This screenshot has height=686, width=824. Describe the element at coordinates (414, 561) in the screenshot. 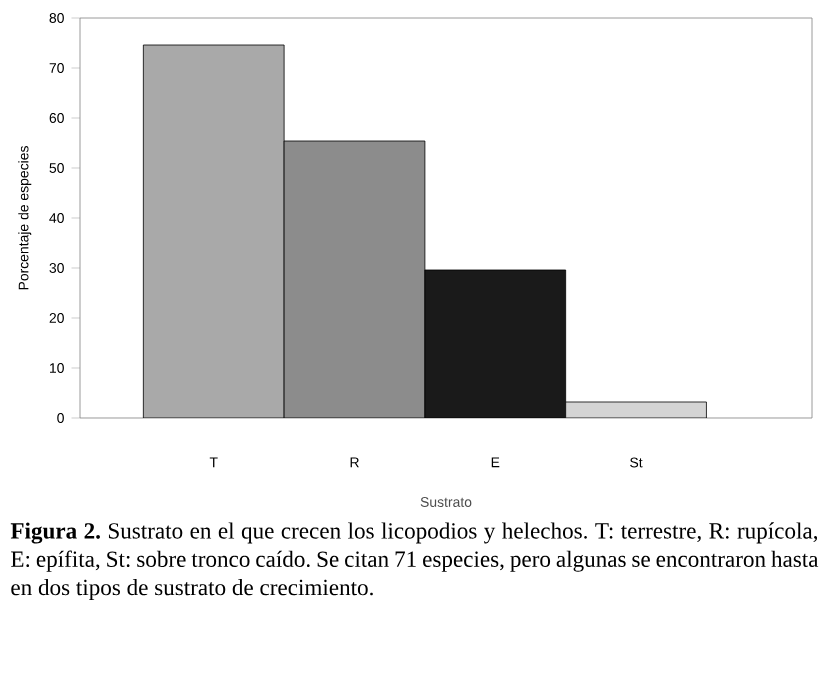

I see `text: Figura 2. Sustrato en el que crecen los licopodios y helechos. T: terrestre, R: rupícola, E: epífita, St: sobre tronco caído. Se citan 71 especies, pero algunas se encontraron hasta en dos tipos de sustrato de crecimiento.` at that location.